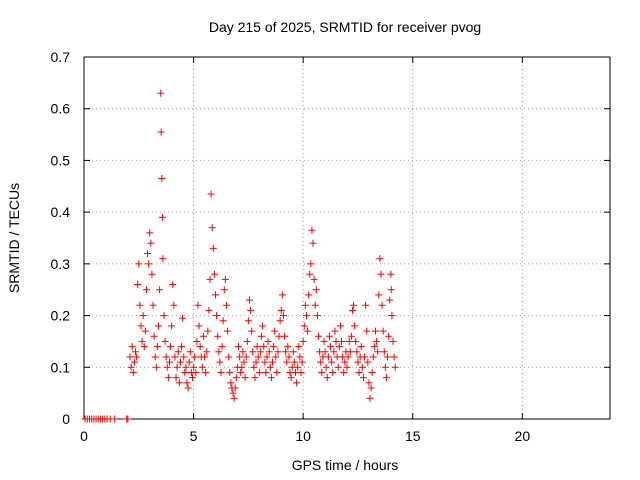 The width and height of the screenshot is (640, 480). What do you see at coordinates (523, 436) in the screenshot?
I see `x-tick-label: 20` at bounding box center [523, 436].